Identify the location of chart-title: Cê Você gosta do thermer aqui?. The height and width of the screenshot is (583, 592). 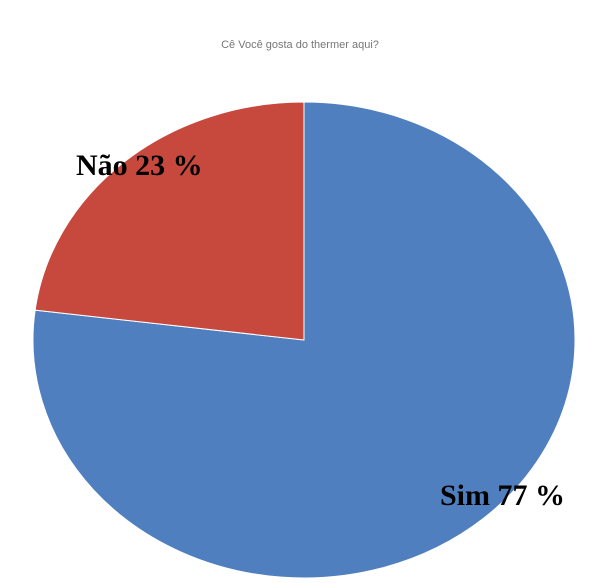
(300, 45).